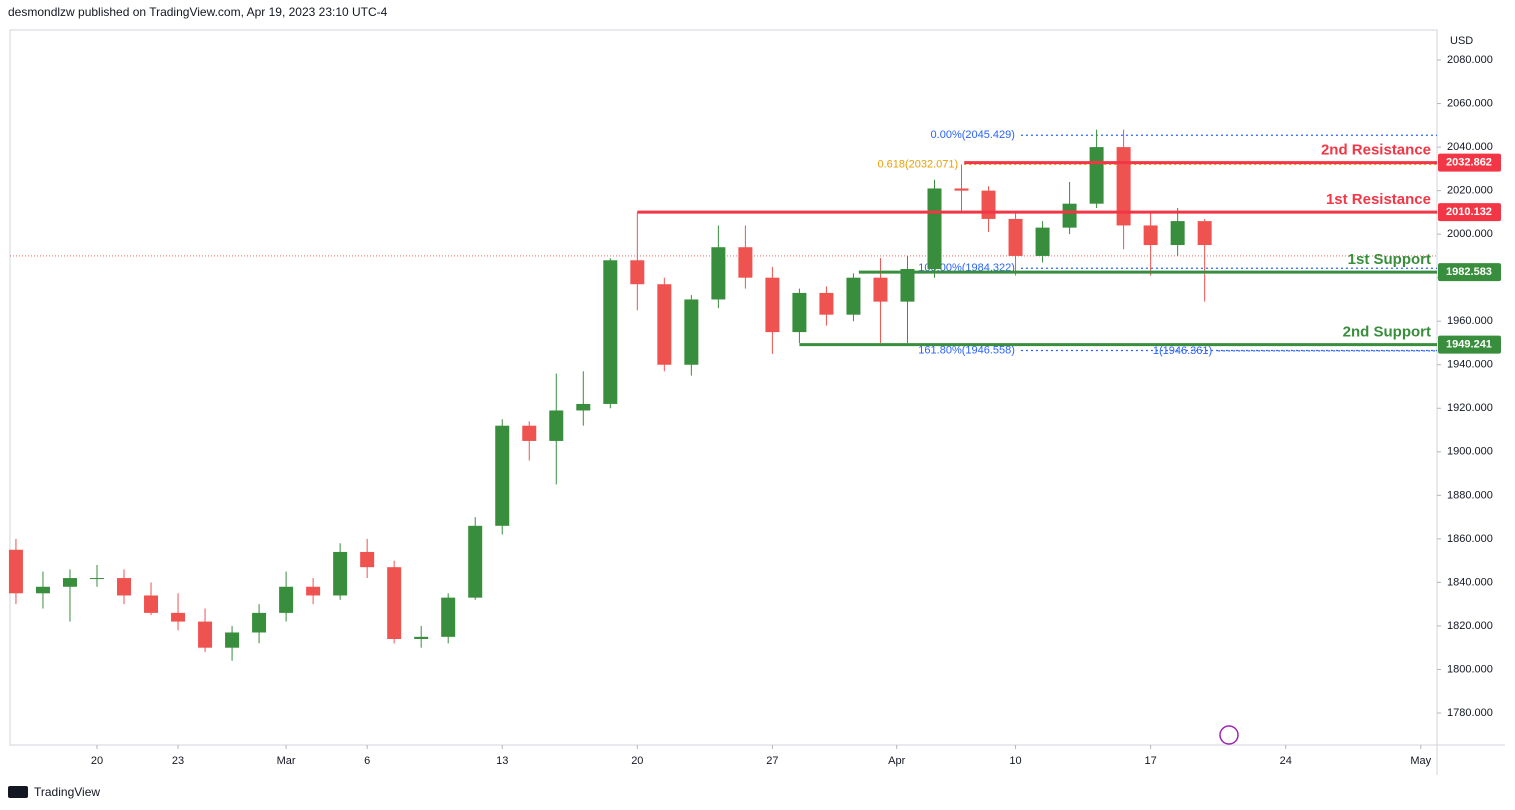 The height and width of the screenshot is (810, 1515). What do you see at coordinates (1229, 735) in the screenshot?
I see `flash-icon` at bounding box center [1229, 735].